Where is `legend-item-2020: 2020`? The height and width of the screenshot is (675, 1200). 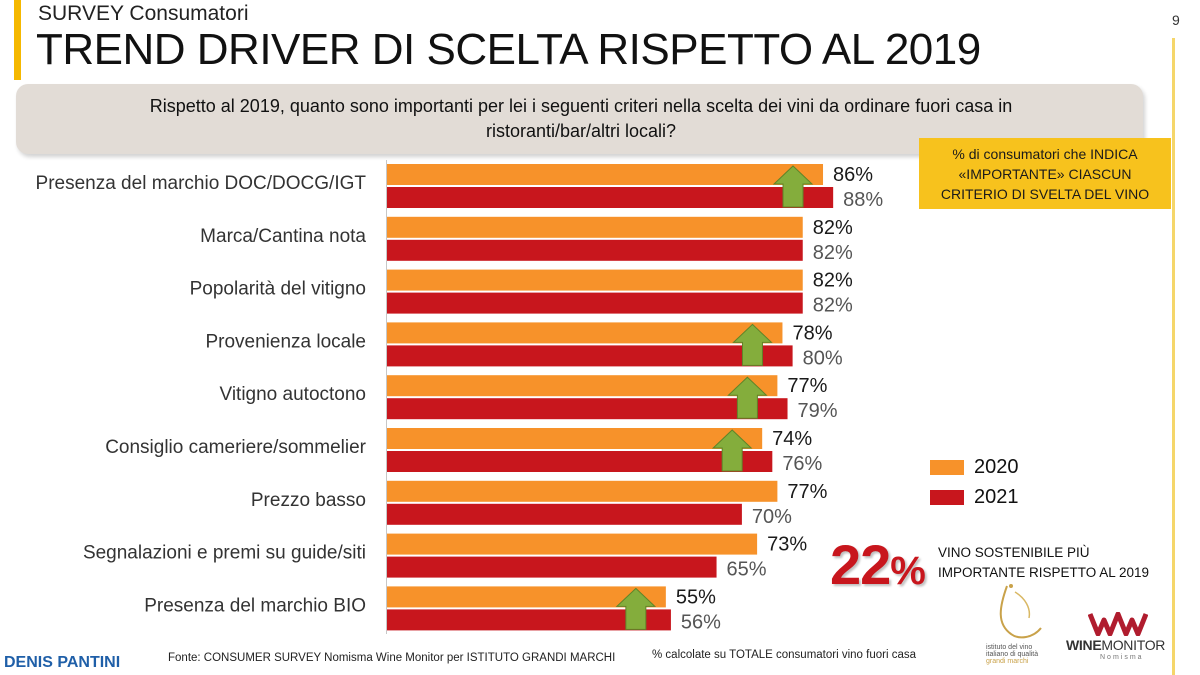 legend-item-2020: 2020 is located at coordinates (974, 467).